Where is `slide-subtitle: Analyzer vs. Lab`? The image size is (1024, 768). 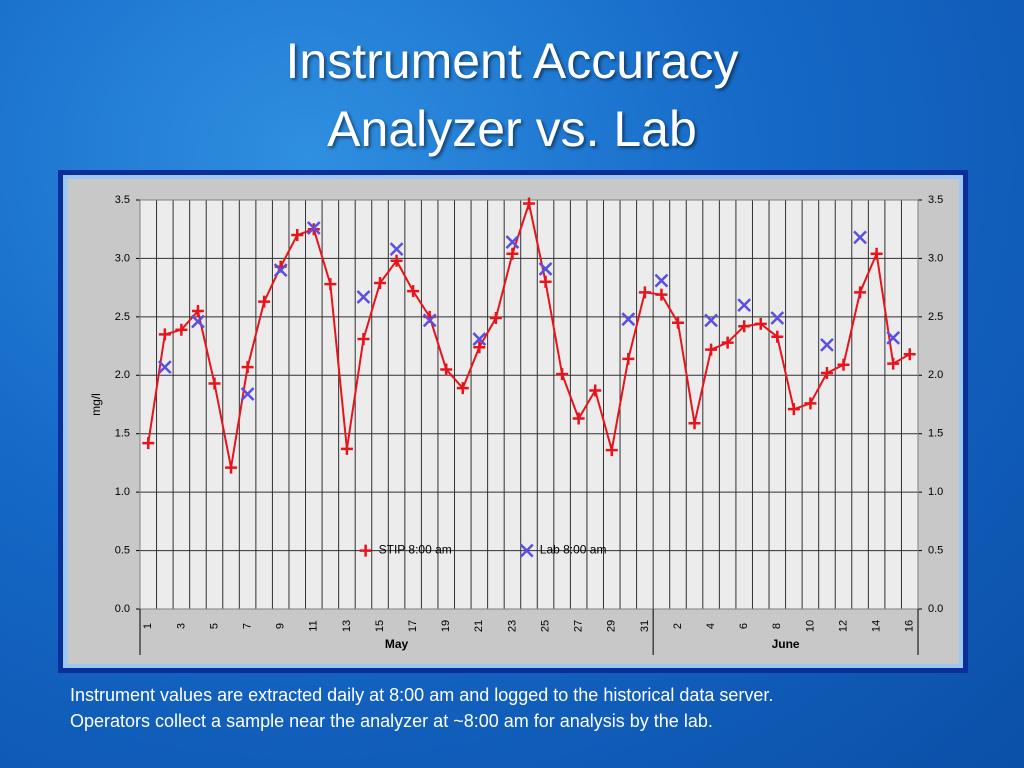
slide-subtitle: Analyzer vs. Lab is located at coordinates (512, 129).